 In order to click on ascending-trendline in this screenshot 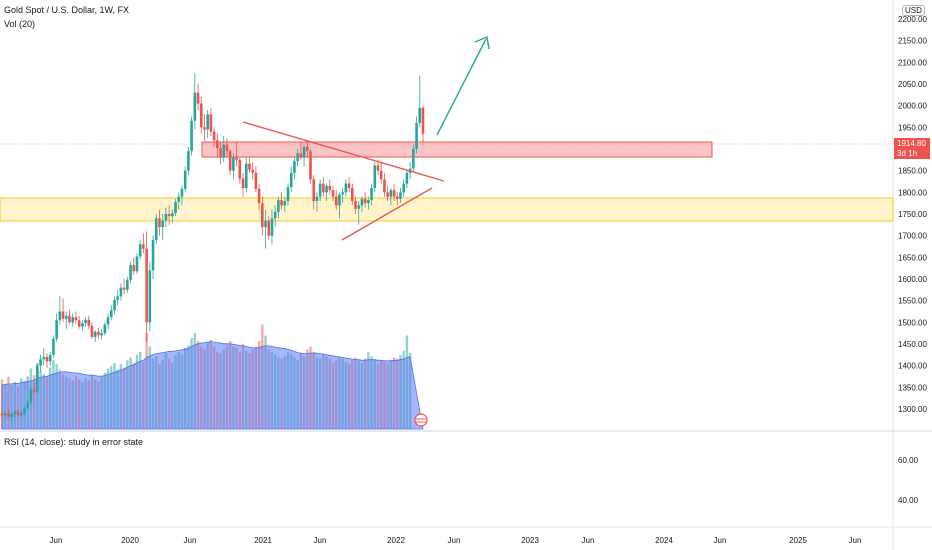, I will do `click(387, 214)`.